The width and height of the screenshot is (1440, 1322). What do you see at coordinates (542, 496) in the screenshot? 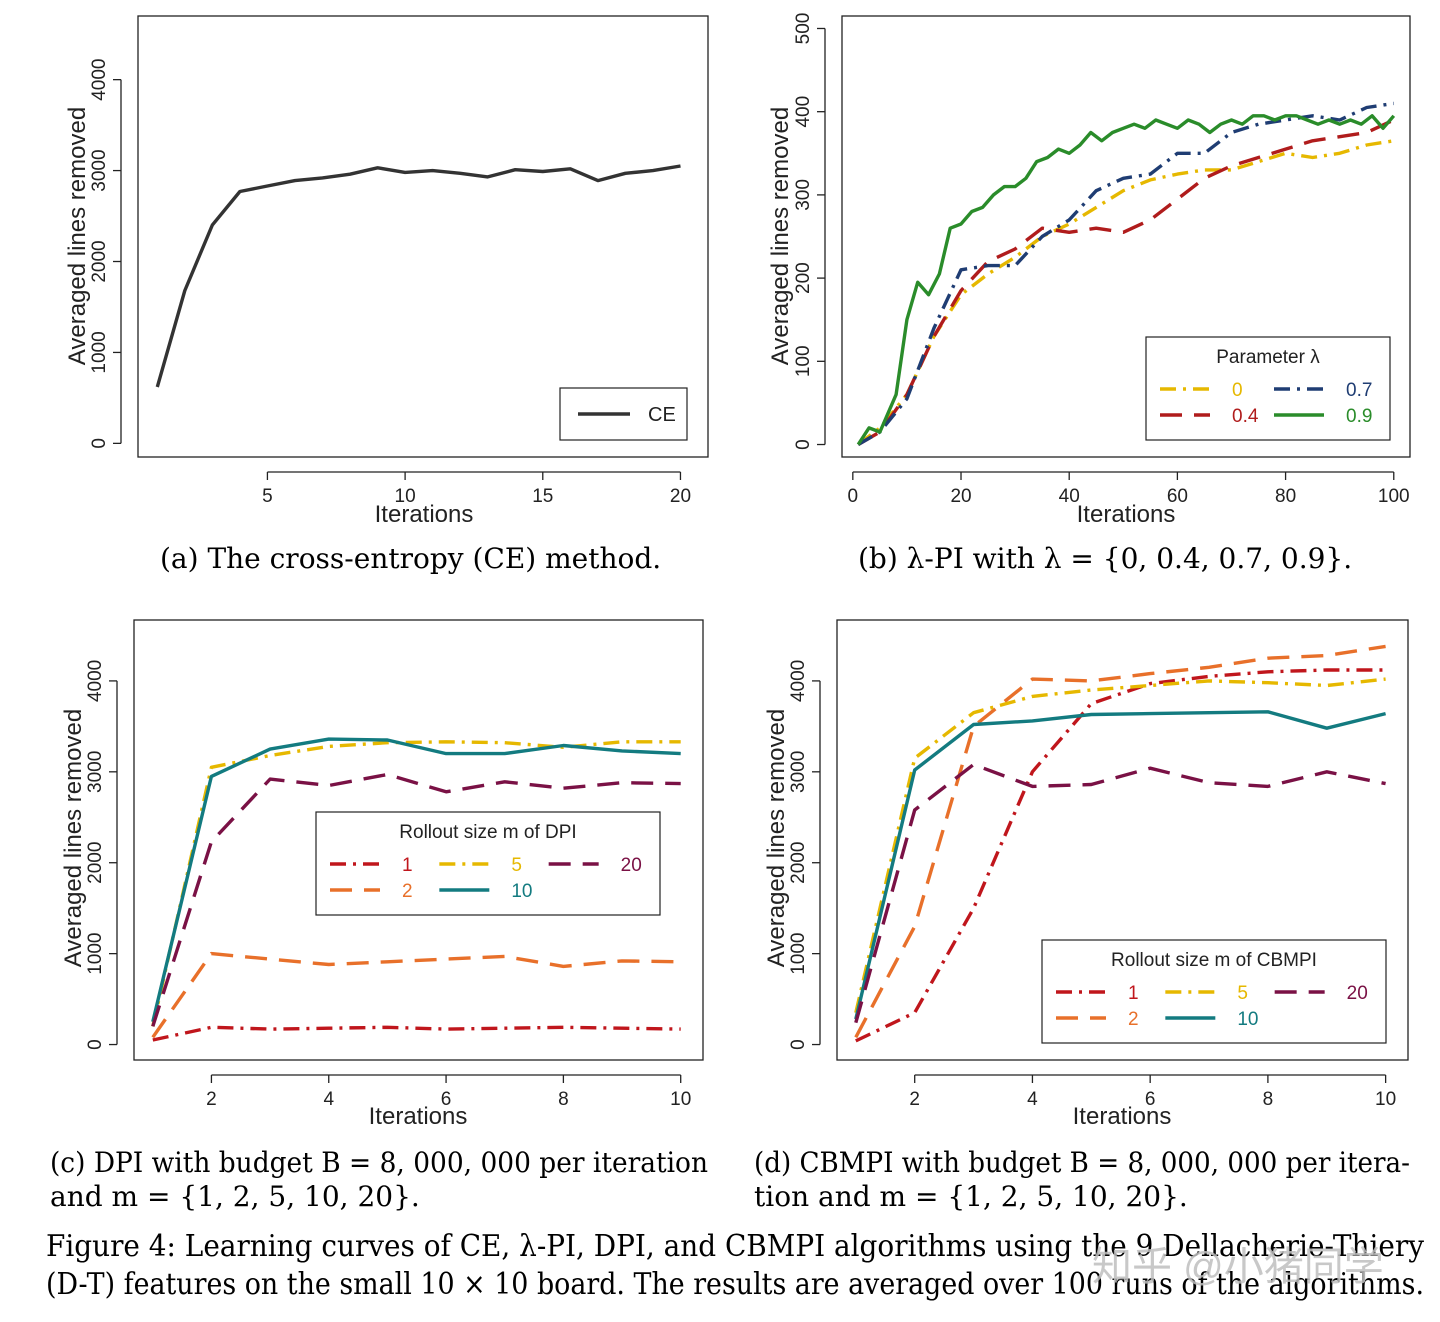
I see `x-tick-label: 15` at bounding box center [542, 496].